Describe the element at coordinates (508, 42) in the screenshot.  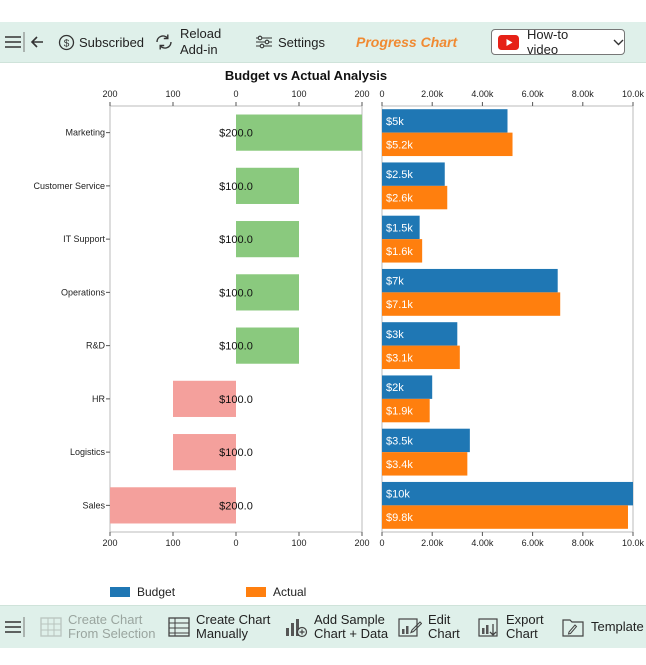
I see `youtube-icon` at that location.